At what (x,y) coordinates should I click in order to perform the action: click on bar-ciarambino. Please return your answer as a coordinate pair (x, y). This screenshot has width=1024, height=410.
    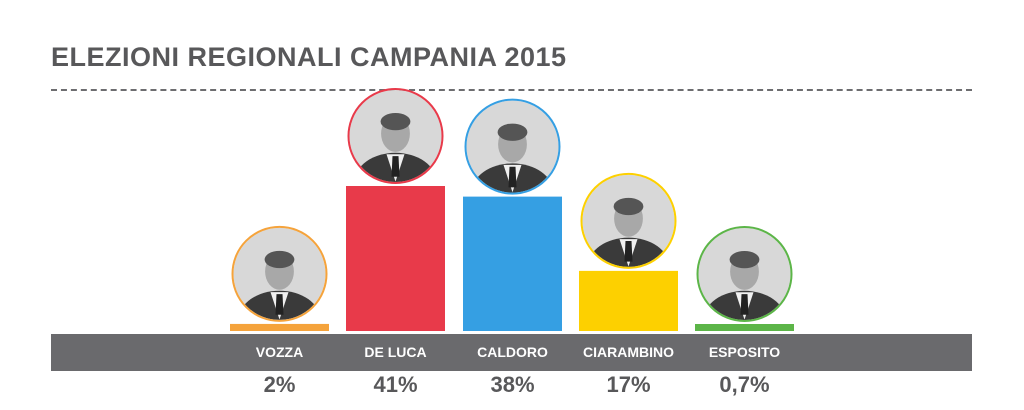
    Looking at the image, I should click on (628, 300).